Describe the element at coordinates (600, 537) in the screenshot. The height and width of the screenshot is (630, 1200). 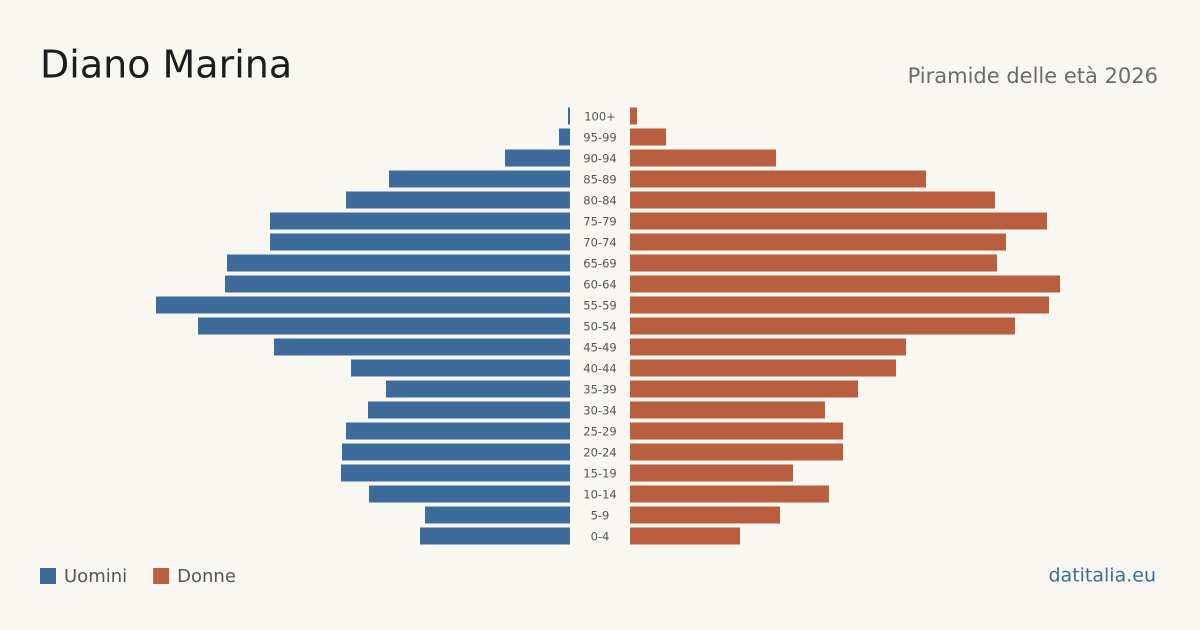
I see `age-label: 0-4` at that location.